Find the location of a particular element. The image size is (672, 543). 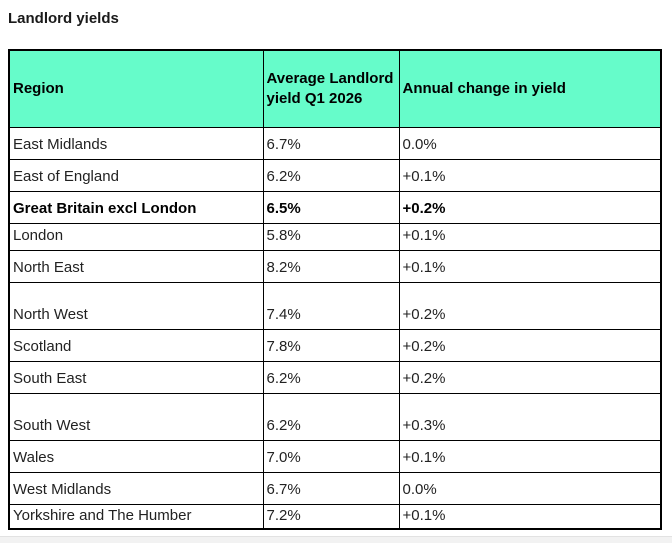

table-row: Yorkshire and The Humber 7.2% +0.1% is located at coordinates (335, 516).